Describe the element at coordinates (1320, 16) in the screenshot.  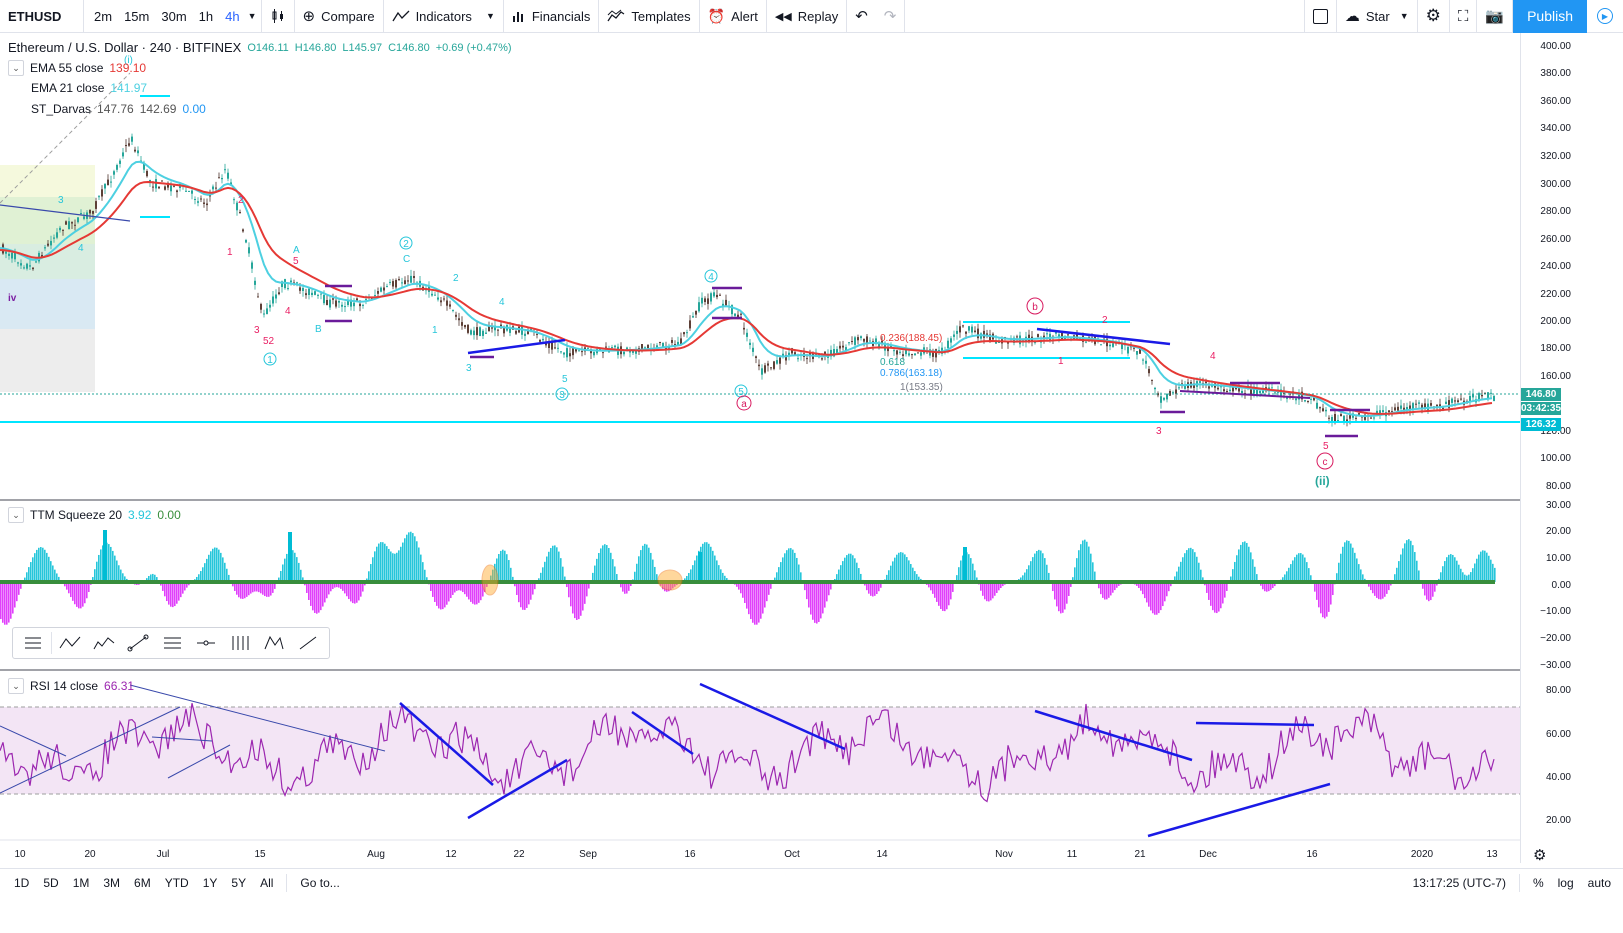
I see `layout-button` at that location.